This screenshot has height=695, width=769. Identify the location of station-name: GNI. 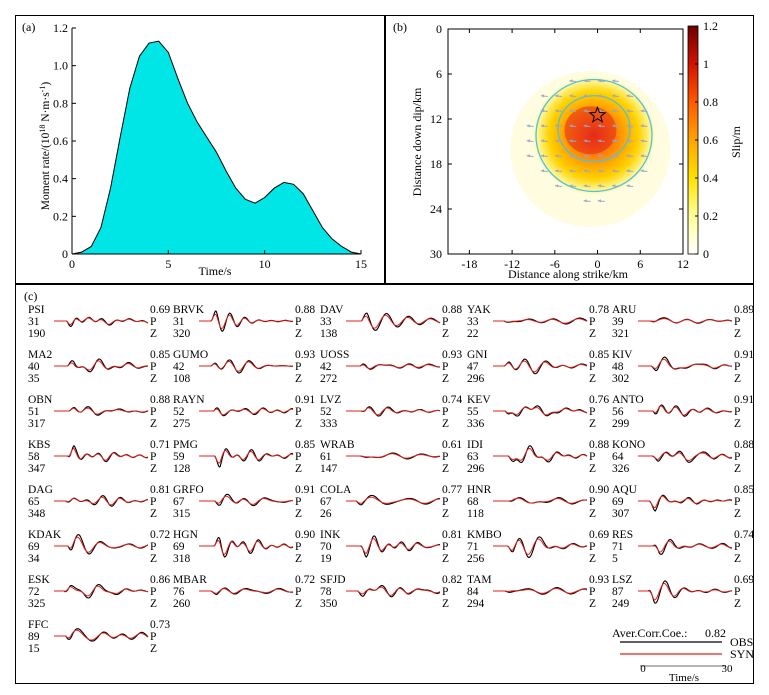
(477, 355).